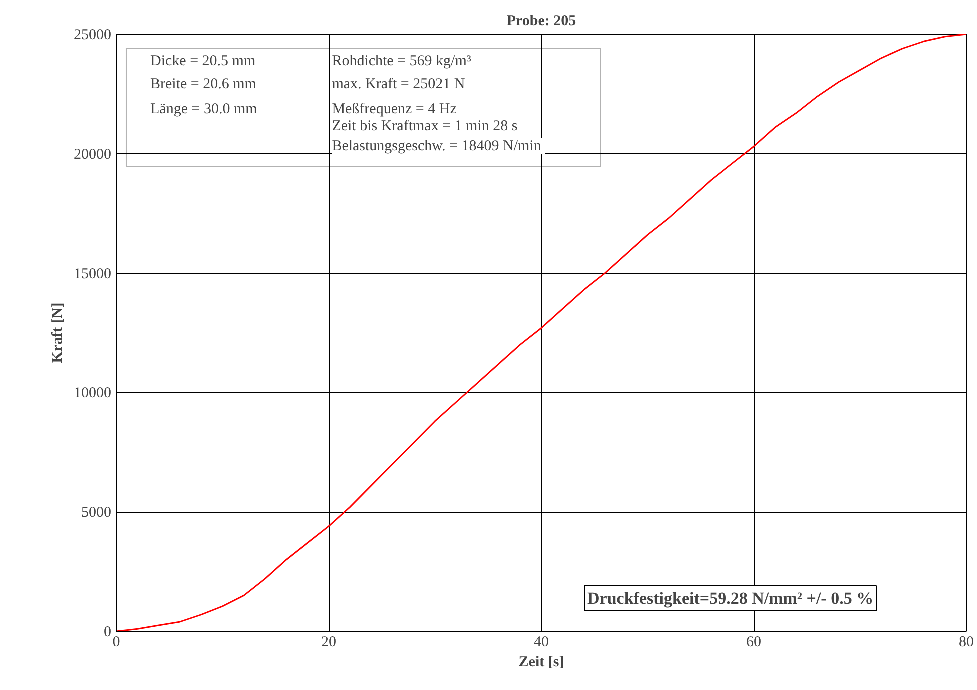  I want to click on y-axis-title: Kraft [N], so click(58, 333).